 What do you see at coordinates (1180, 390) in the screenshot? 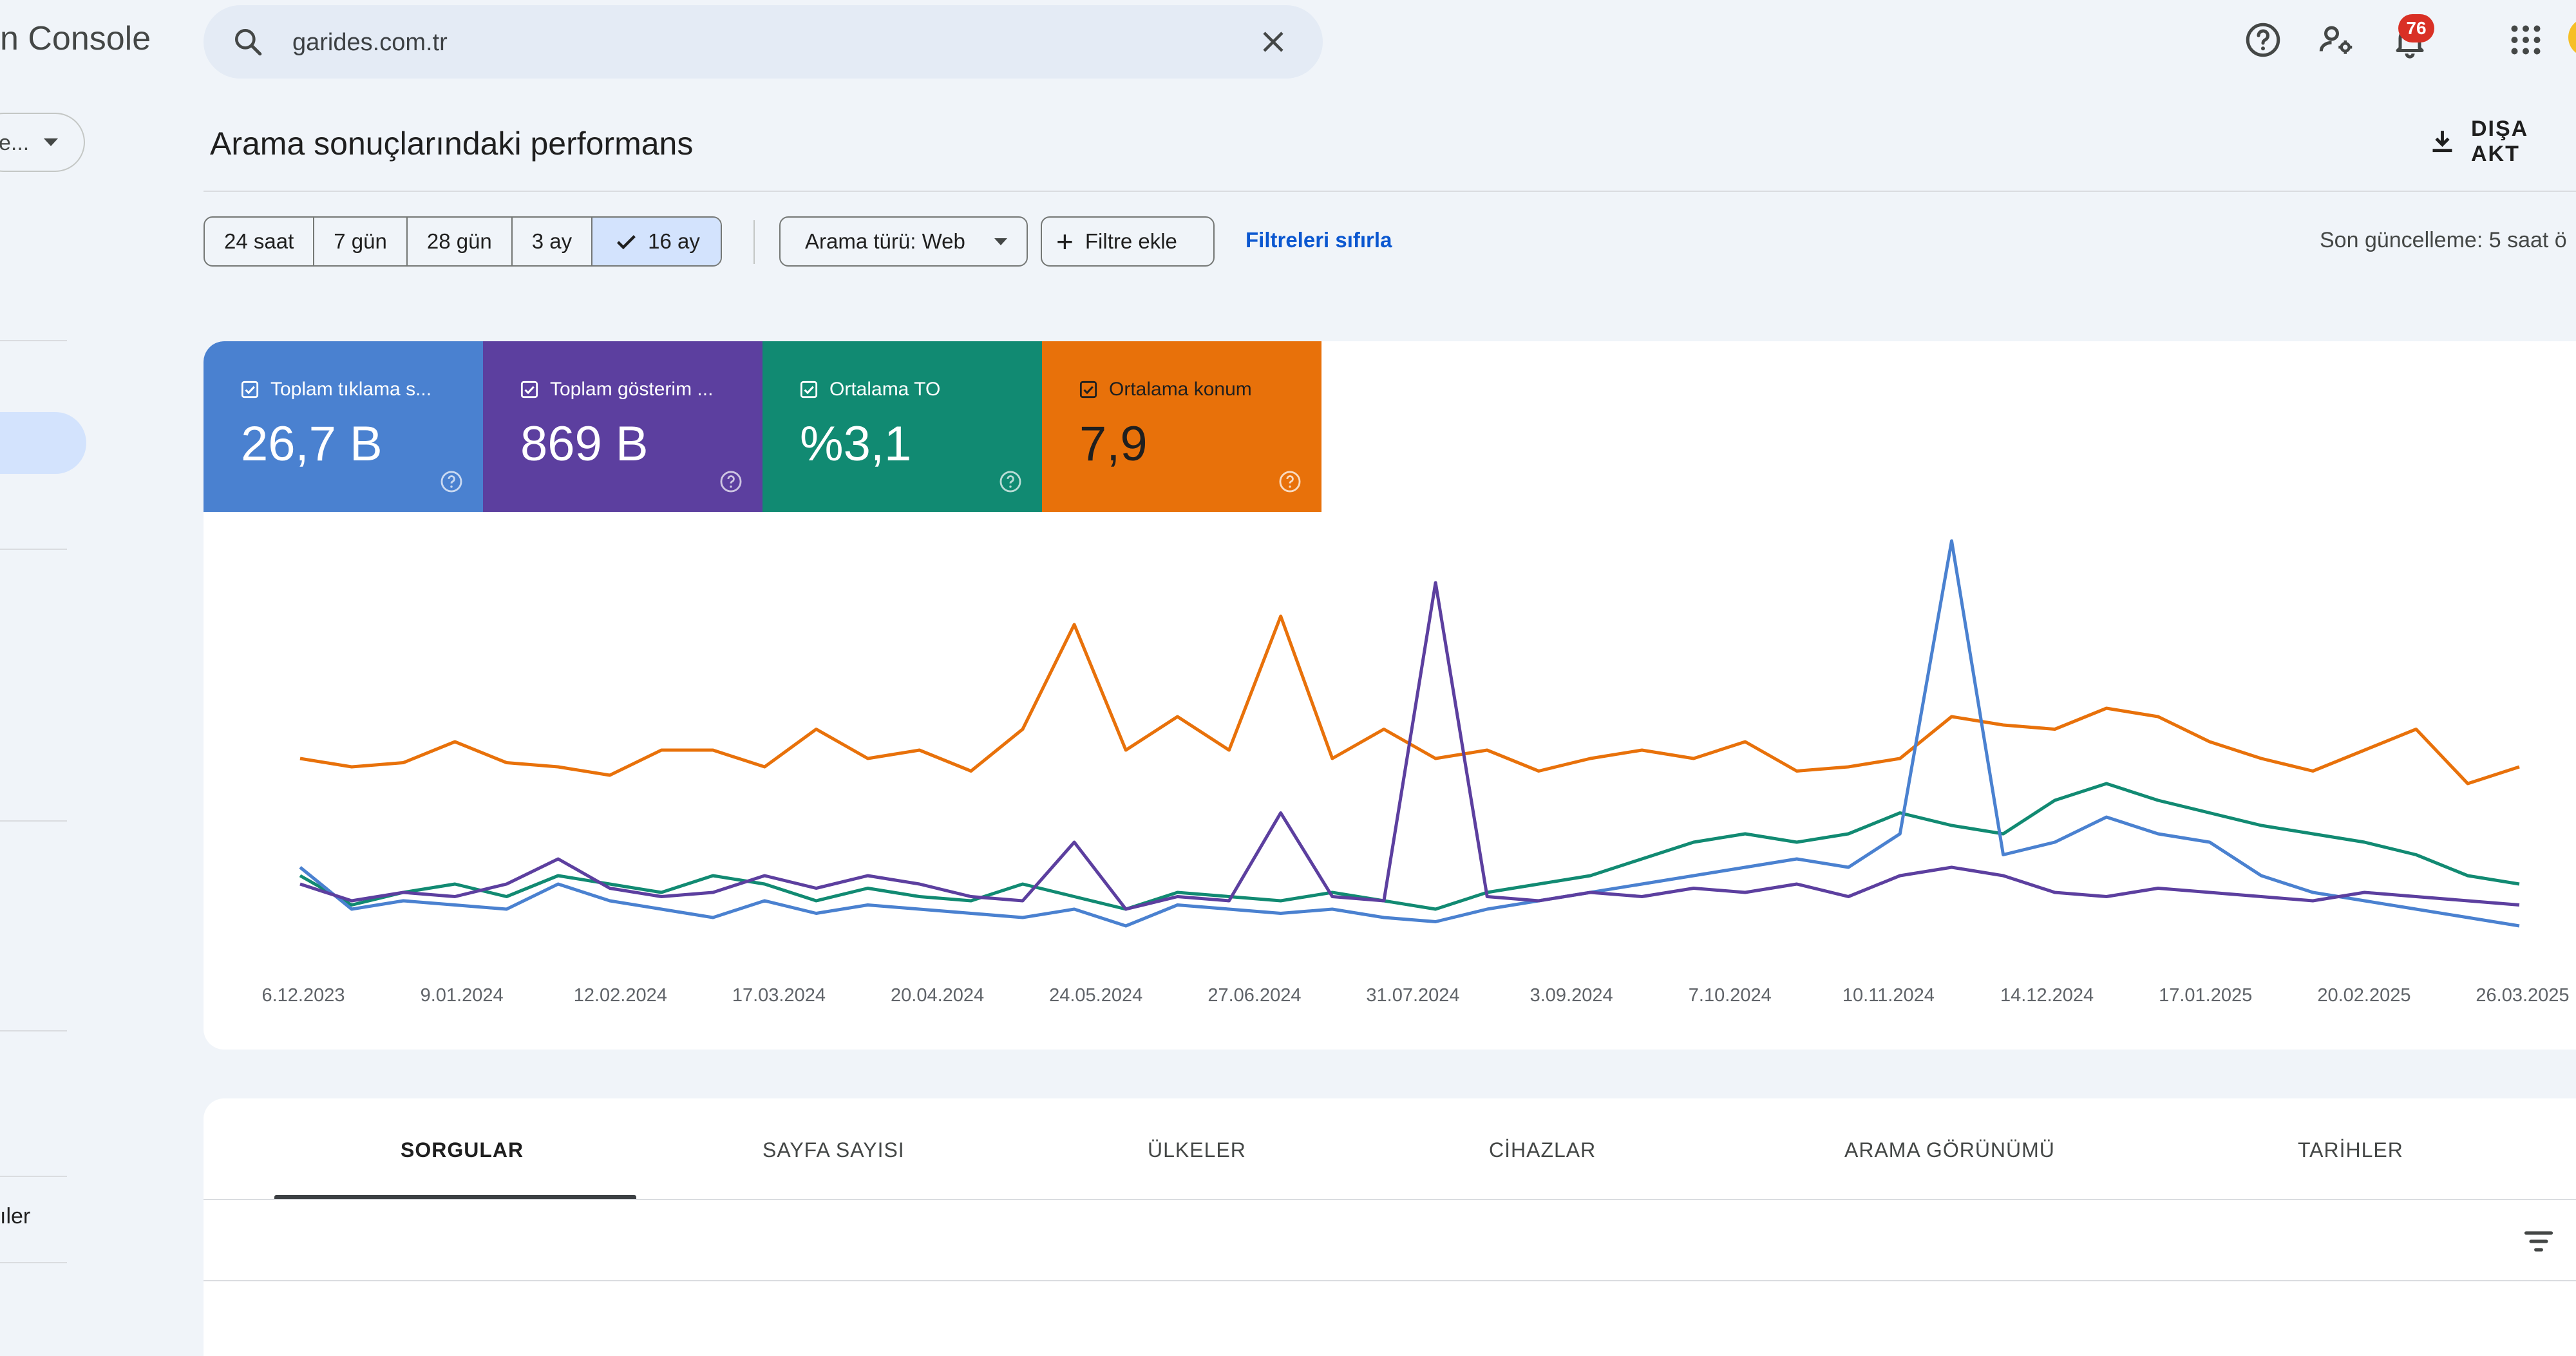
I see `metric-label: Ortalama konum` at bounding box center [1180, 390].